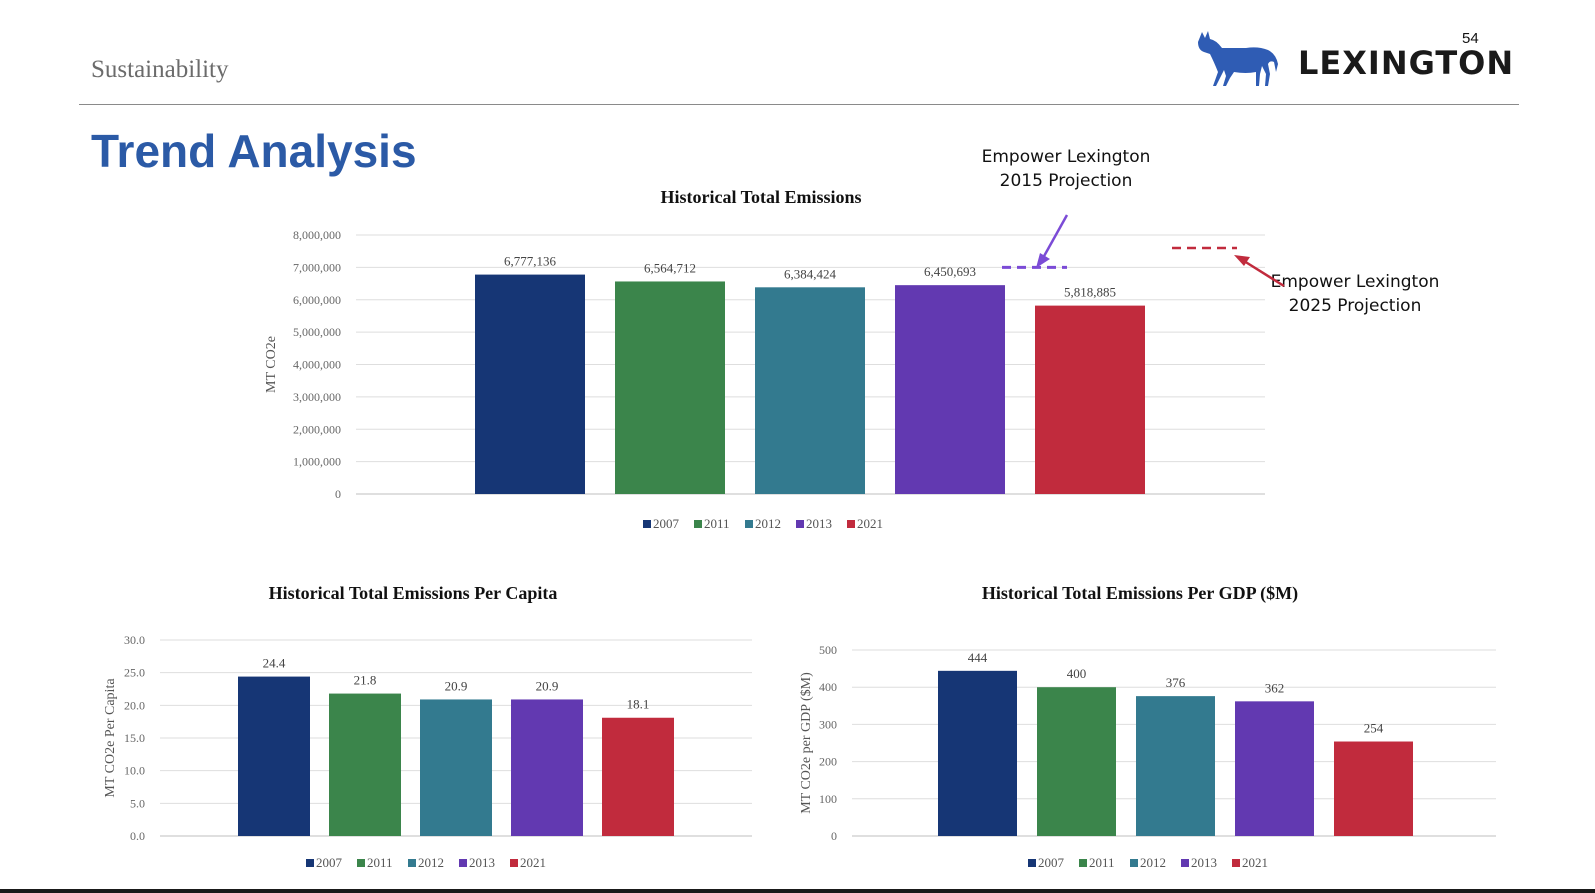  I want to click on data-label-pergdp-2021: 254, so click(1374, 728).